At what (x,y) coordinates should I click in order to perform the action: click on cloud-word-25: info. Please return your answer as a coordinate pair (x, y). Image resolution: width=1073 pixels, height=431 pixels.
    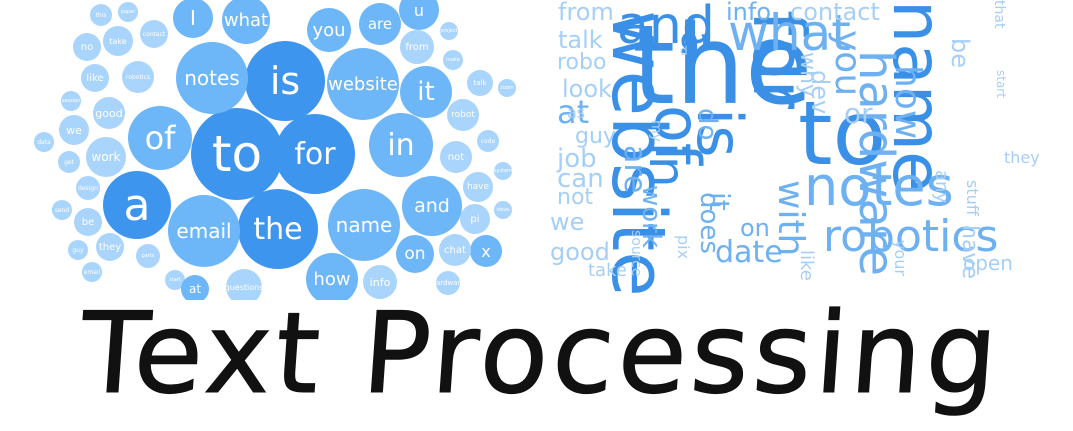
    Looking at the image, I should click on (749, 13).